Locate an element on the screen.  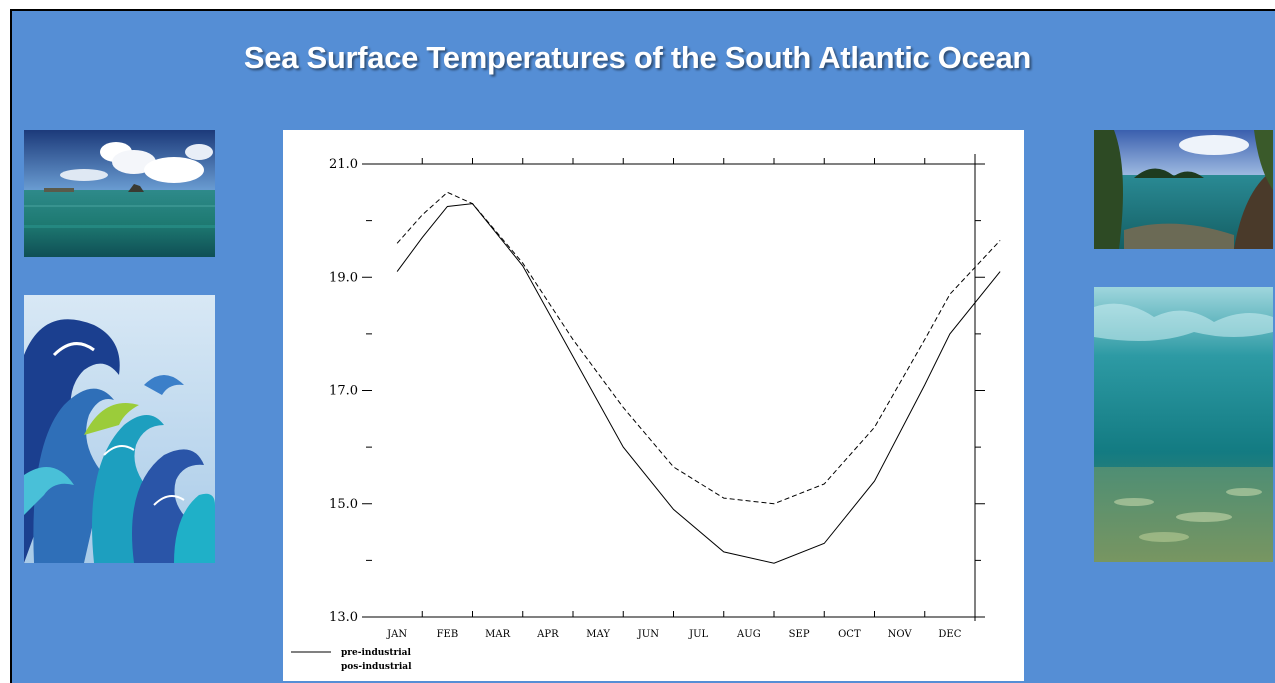
x-tick-label: FEB is located at coordinates (448, 634).